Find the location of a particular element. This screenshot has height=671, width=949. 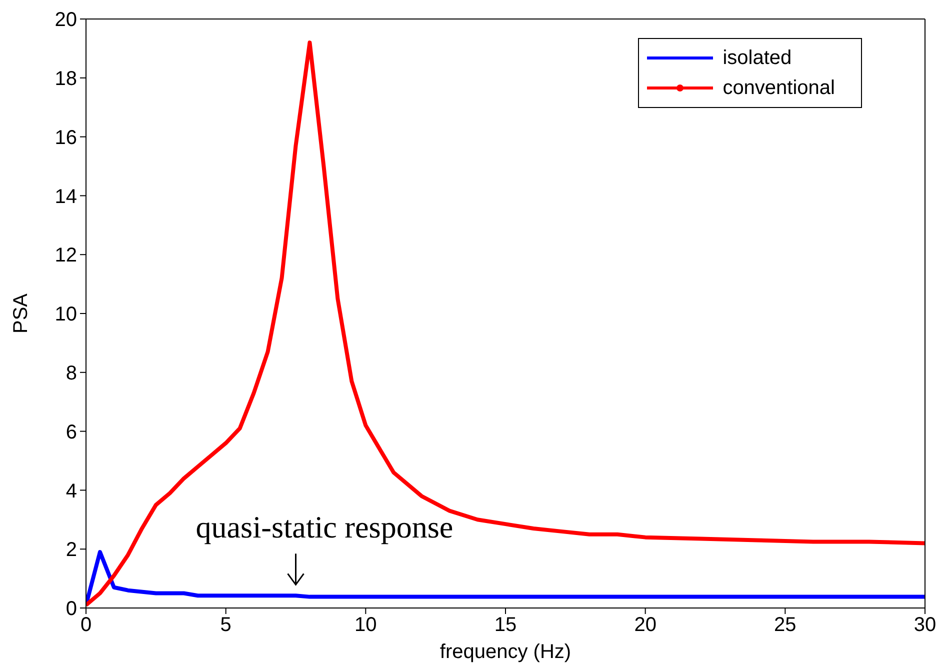

y-tick-label: 2 is located at coordinates (71, 550).